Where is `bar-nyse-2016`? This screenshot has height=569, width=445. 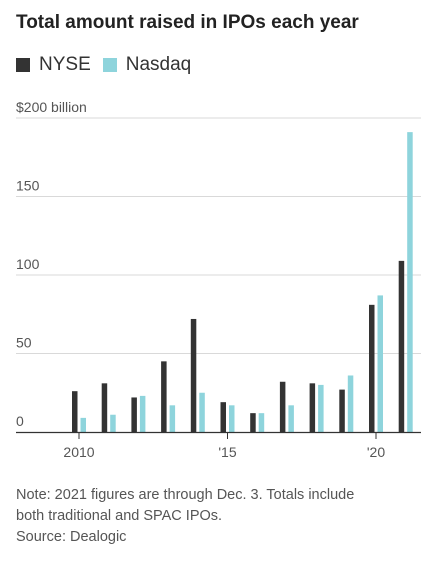 bar-nyse-2016 is located at coordinates (253, 422).